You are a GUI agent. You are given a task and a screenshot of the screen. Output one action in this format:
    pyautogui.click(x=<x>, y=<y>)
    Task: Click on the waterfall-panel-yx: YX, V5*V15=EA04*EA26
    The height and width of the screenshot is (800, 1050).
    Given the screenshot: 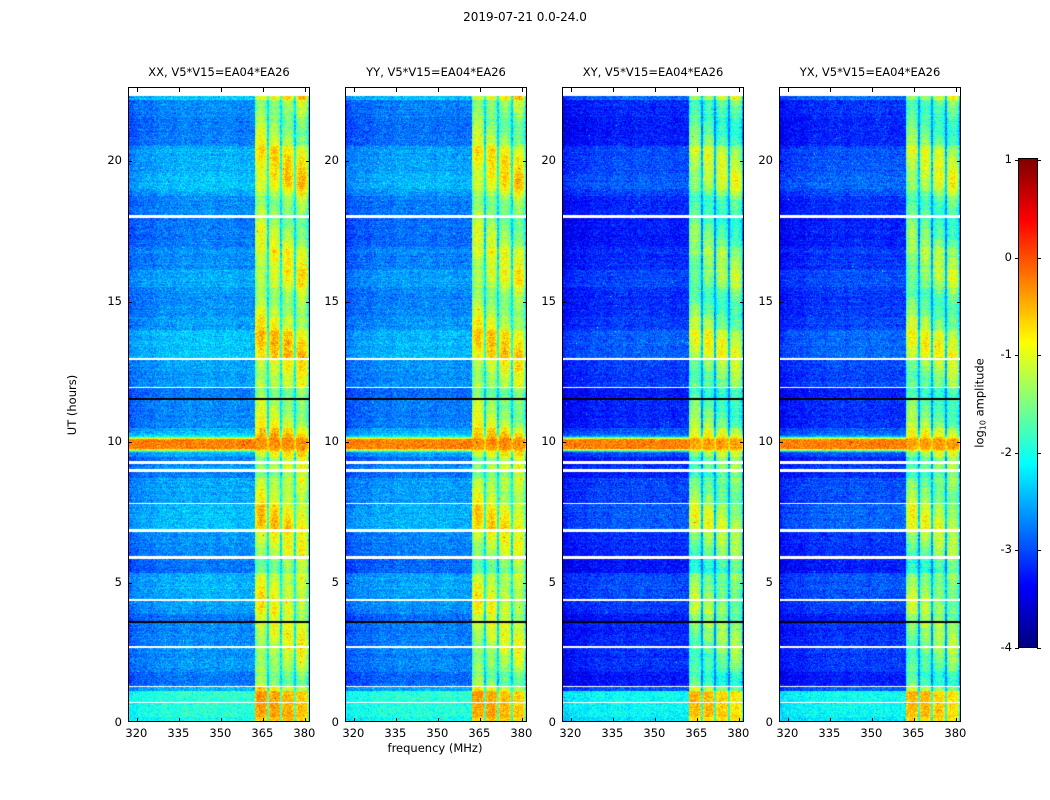 What is the action you would take?
    pyautogui.click(x=870, y=393)
    